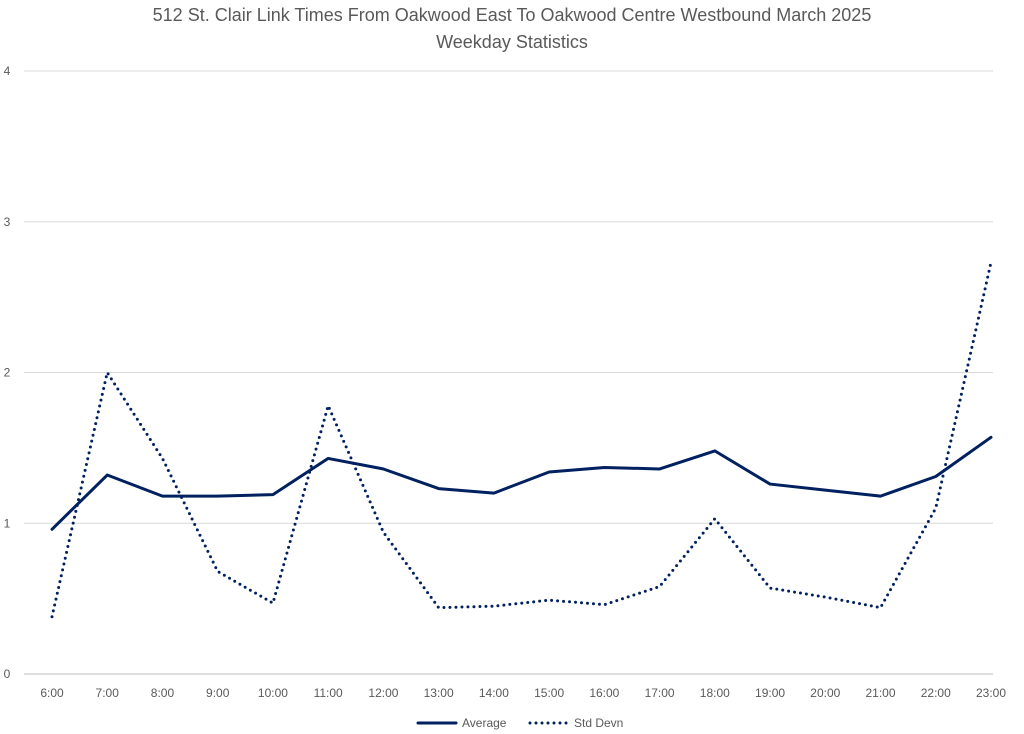 The image size is (1024, 734). Describe the element at coordinates (218, 693) in the screenshot. I see `x-tick-label: 9:00` at that location.